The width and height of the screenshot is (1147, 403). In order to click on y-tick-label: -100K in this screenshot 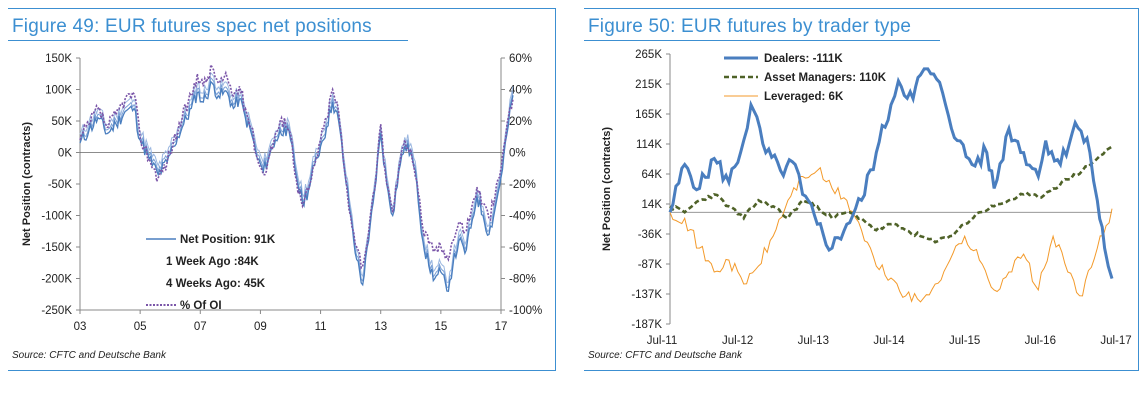, I will do `click(56, 217)`.